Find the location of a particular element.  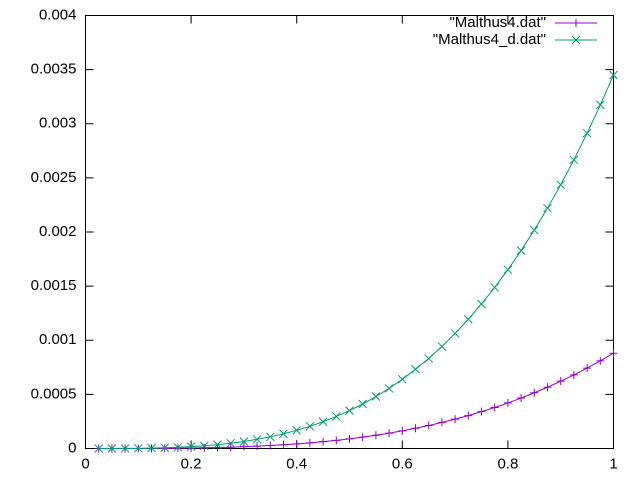

y-tick-label: 0.002 is located at coordinates (58, 231).